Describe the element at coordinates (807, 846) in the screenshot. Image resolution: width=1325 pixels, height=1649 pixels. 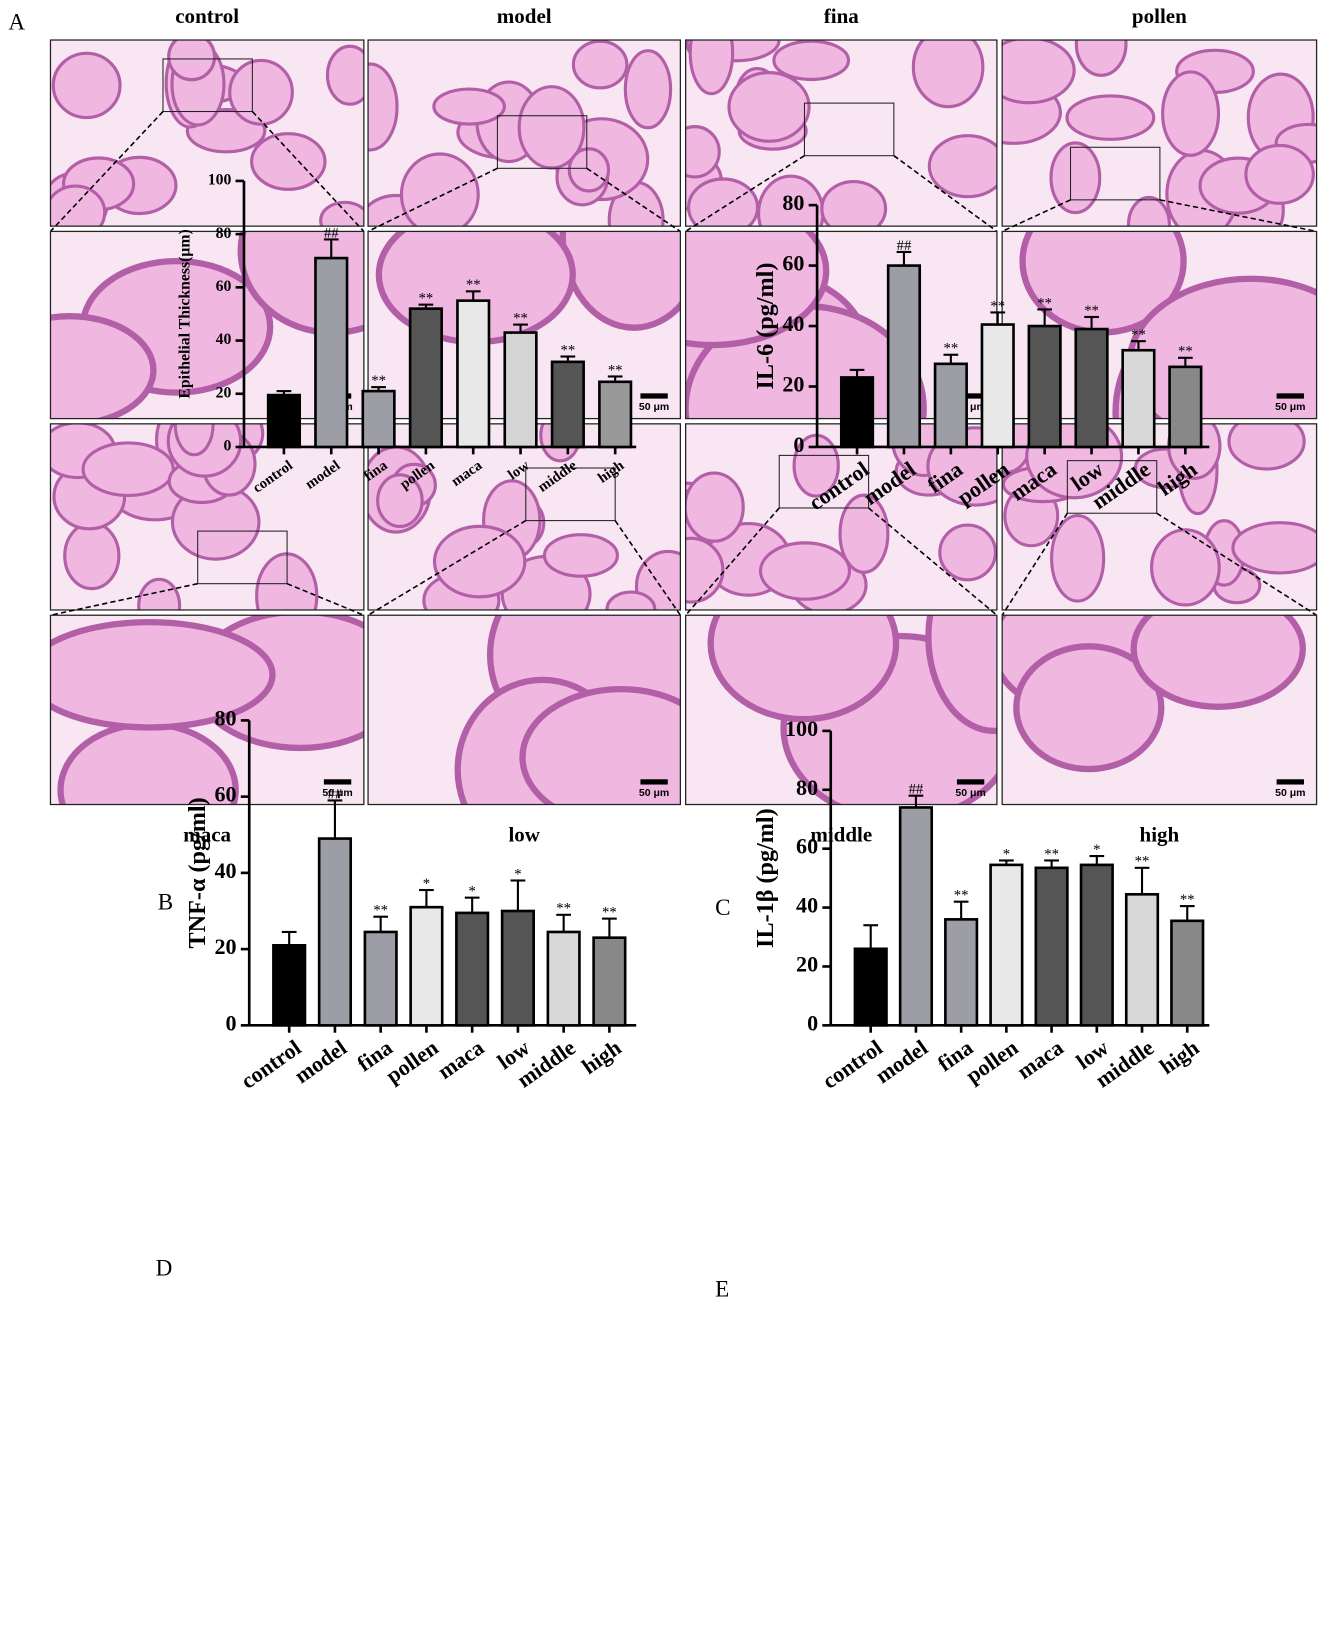
I see `y-tick-label: 60` at that location.